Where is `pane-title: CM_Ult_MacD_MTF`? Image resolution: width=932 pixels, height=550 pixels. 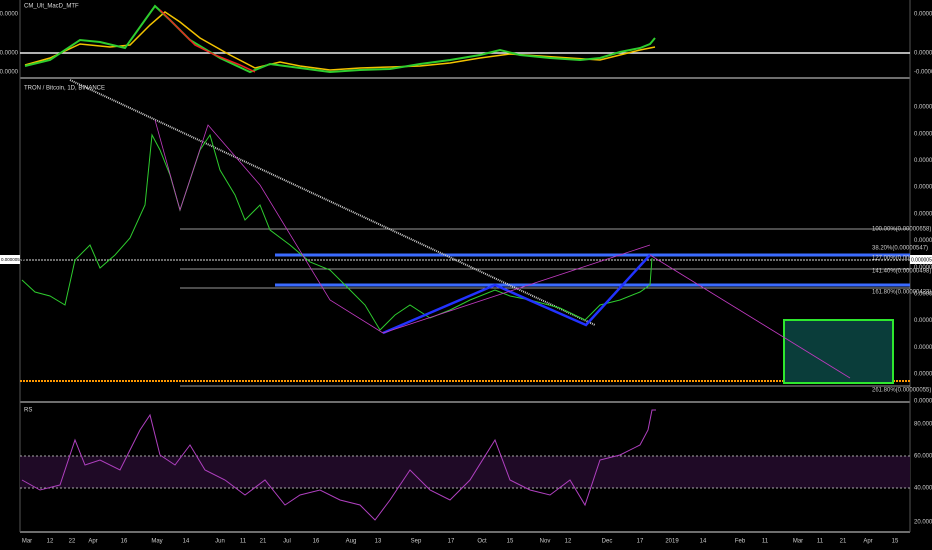
pane-title: CM_Ult_MacD_MTF is located at coordinates (51, 7).